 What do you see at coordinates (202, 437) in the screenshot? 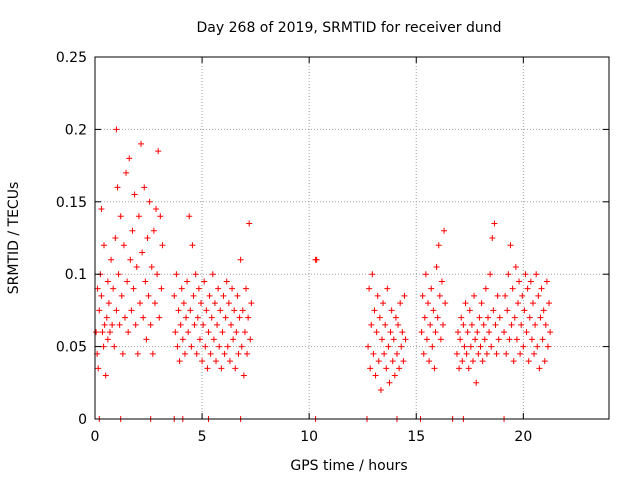
I see `x-tick-label: 5` at bounding box center [202, 437].